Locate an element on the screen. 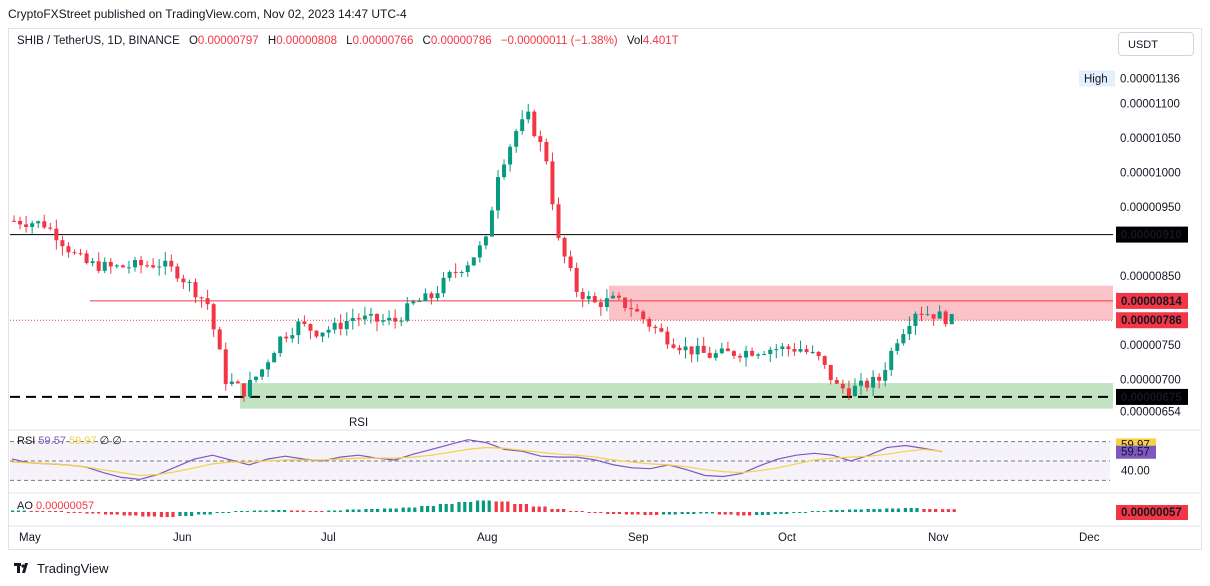 This screenshot has width=1210, height=586. last-price-label: 0.00000786 is located at coordinates (1151, 321).